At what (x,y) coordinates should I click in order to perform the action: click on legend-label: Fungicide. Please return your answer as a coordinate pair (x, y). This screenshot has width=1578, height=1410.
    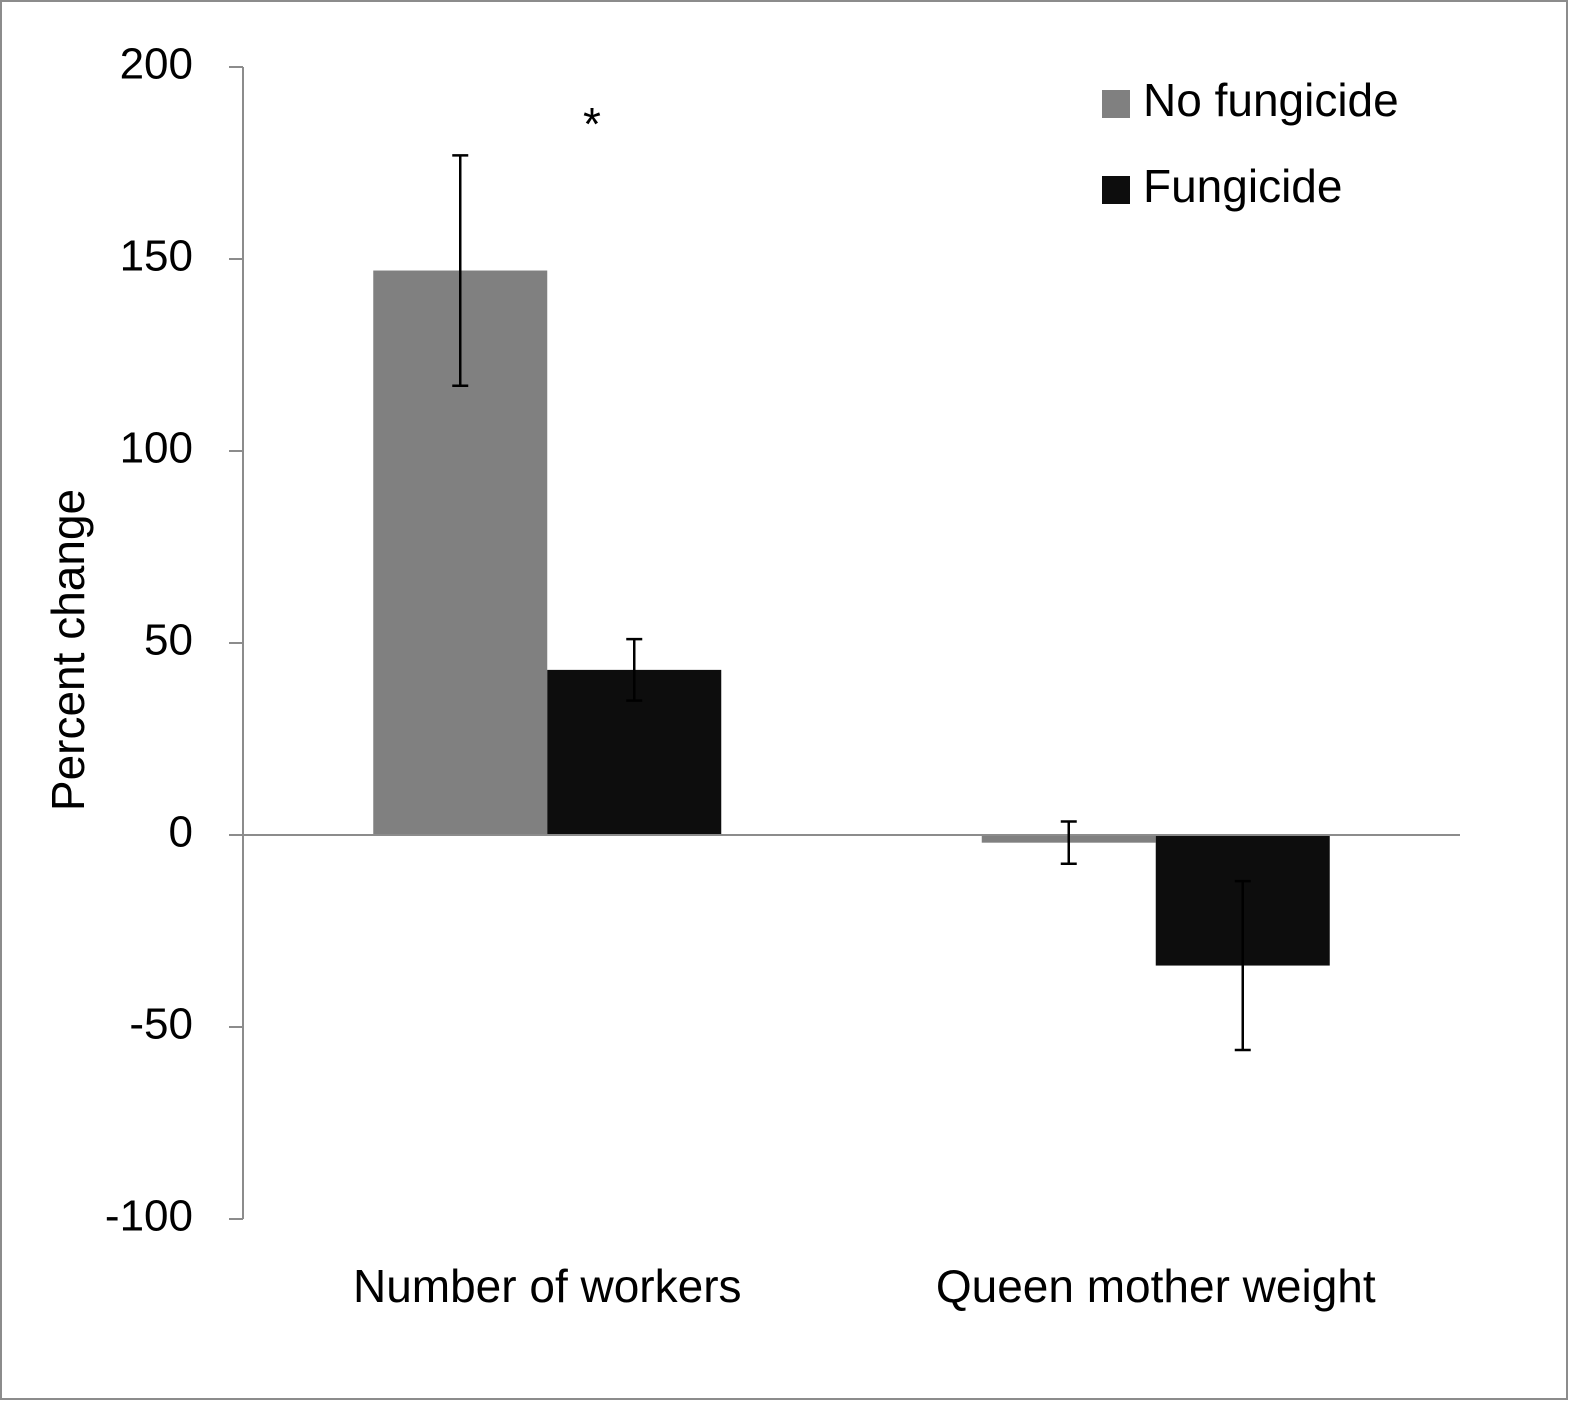
    Looking at the image, I should click on (1242, 186).